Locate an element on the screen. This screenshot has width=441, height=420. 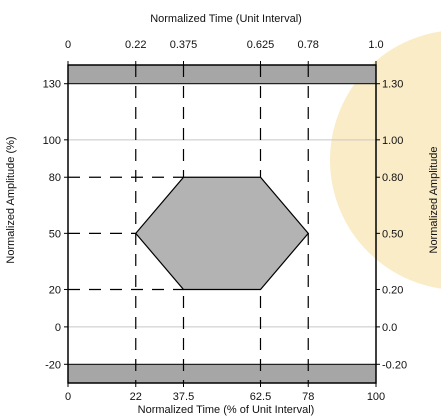
y-right-tick-label: 0.80 is located at coordinates (392, 178).